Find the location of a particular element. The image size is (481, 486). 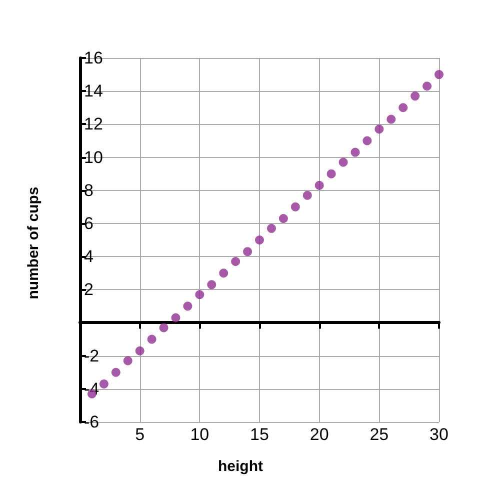

y-tick-label: -2 is located at coordinates (92, 356).